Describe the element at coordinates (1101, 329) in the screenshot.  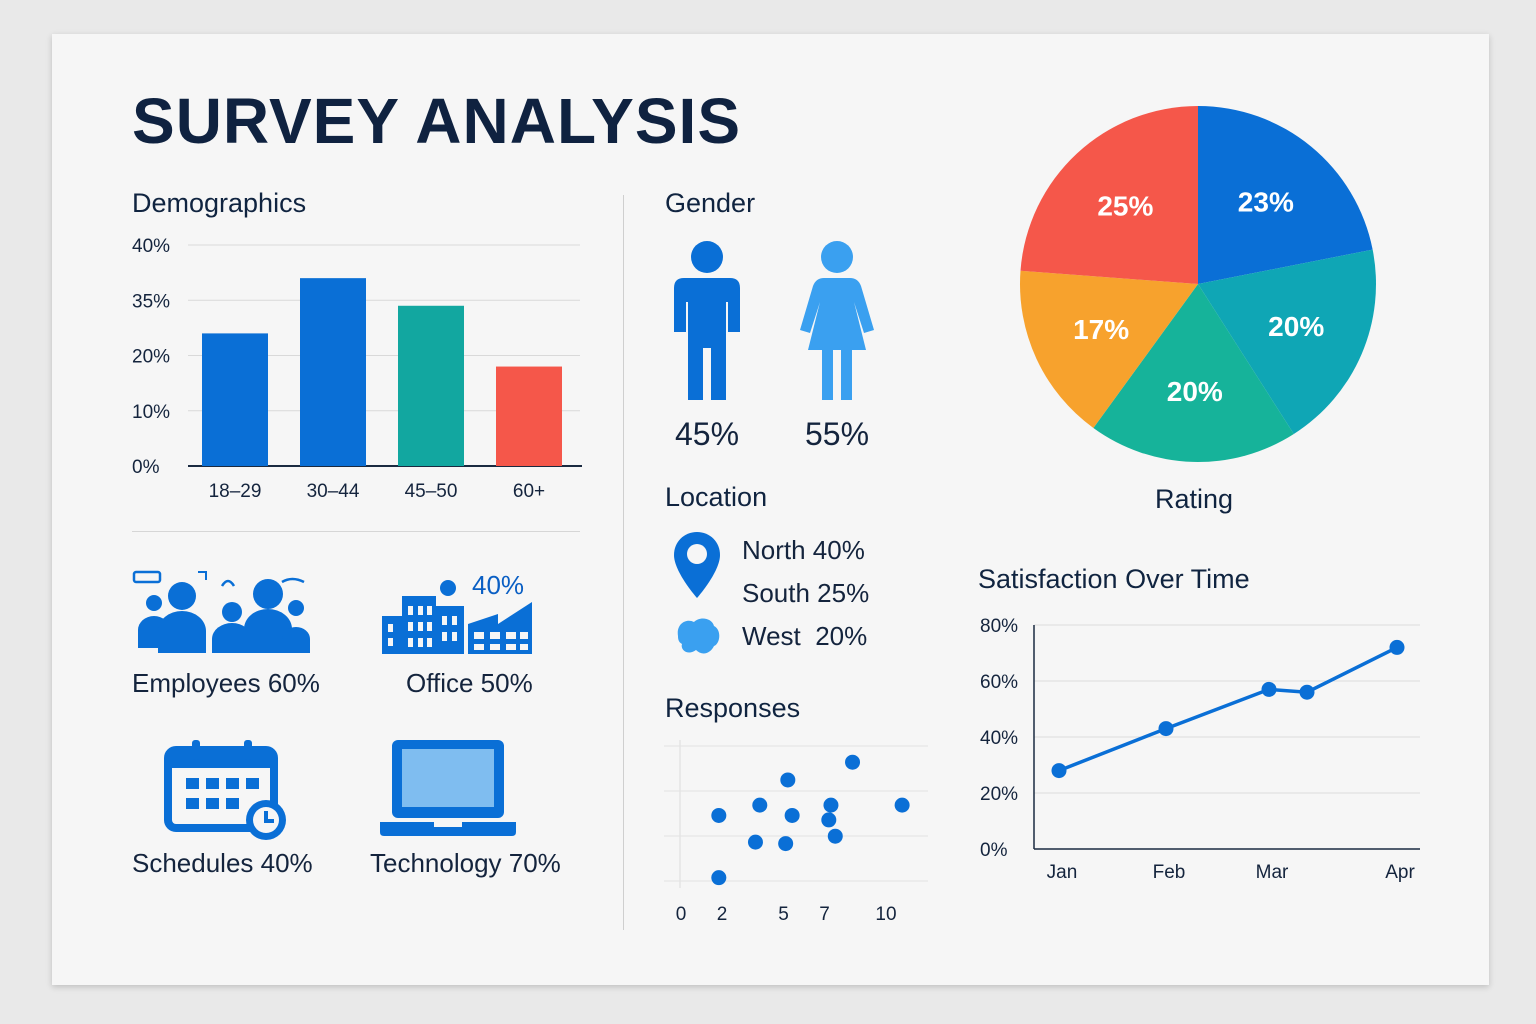
I see `pie-slice-label: 17%` at that location.